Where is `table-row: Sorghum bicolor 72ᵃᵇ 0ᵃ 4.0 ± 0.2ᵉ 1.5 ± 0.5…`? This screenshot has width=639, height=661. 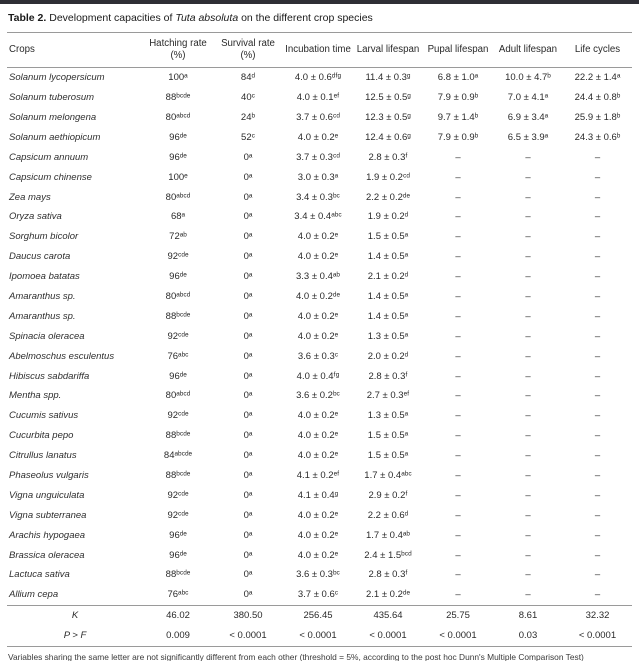
table-row: Sorghum bicolor 72ᵃᵇ 0ᵃ 4.0 ± 0.2ᵉ 1.5 ± 0.5… is located at coordinates (319, 237).